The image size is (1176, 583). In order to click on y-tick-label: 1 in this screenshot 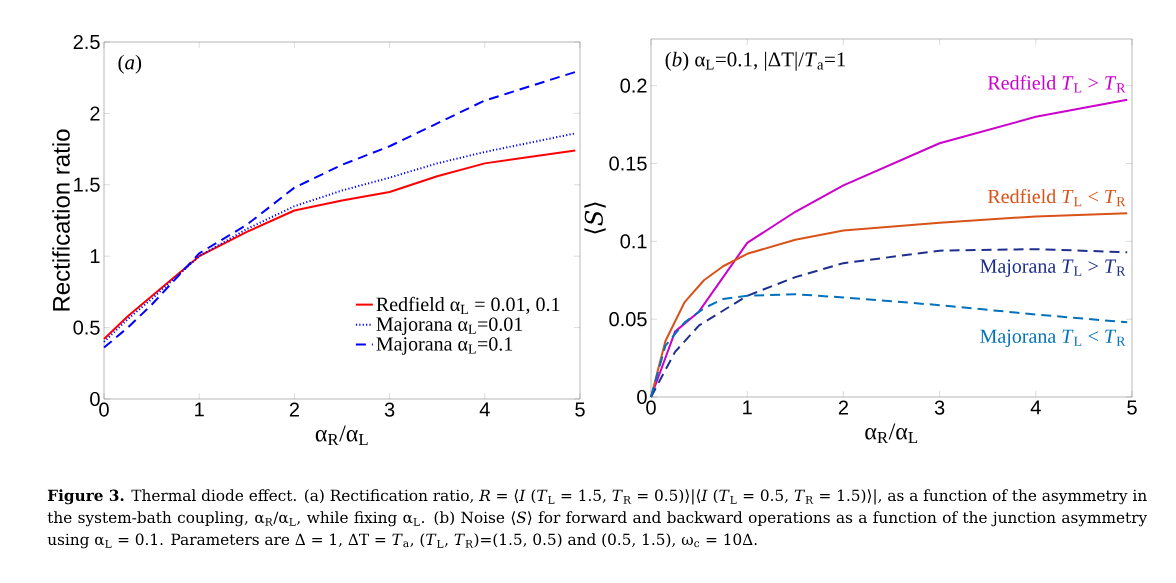, I will do `click(95, 256)`.